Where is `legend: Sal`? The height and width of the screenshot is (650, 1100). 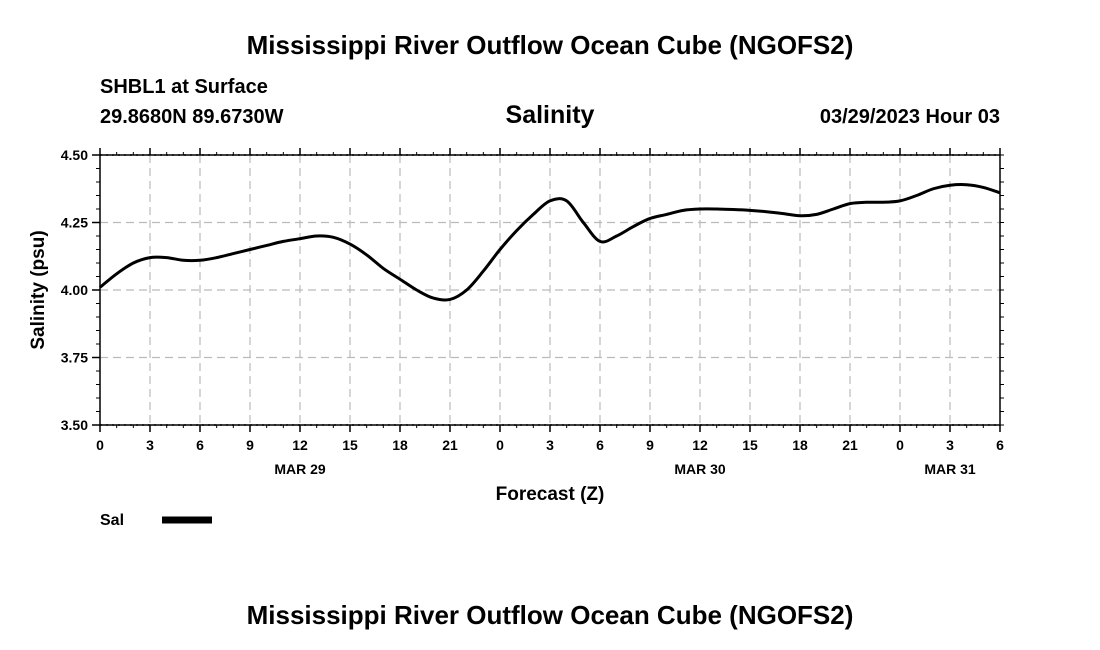
legend: Sal is located at coordinates (156, 520).